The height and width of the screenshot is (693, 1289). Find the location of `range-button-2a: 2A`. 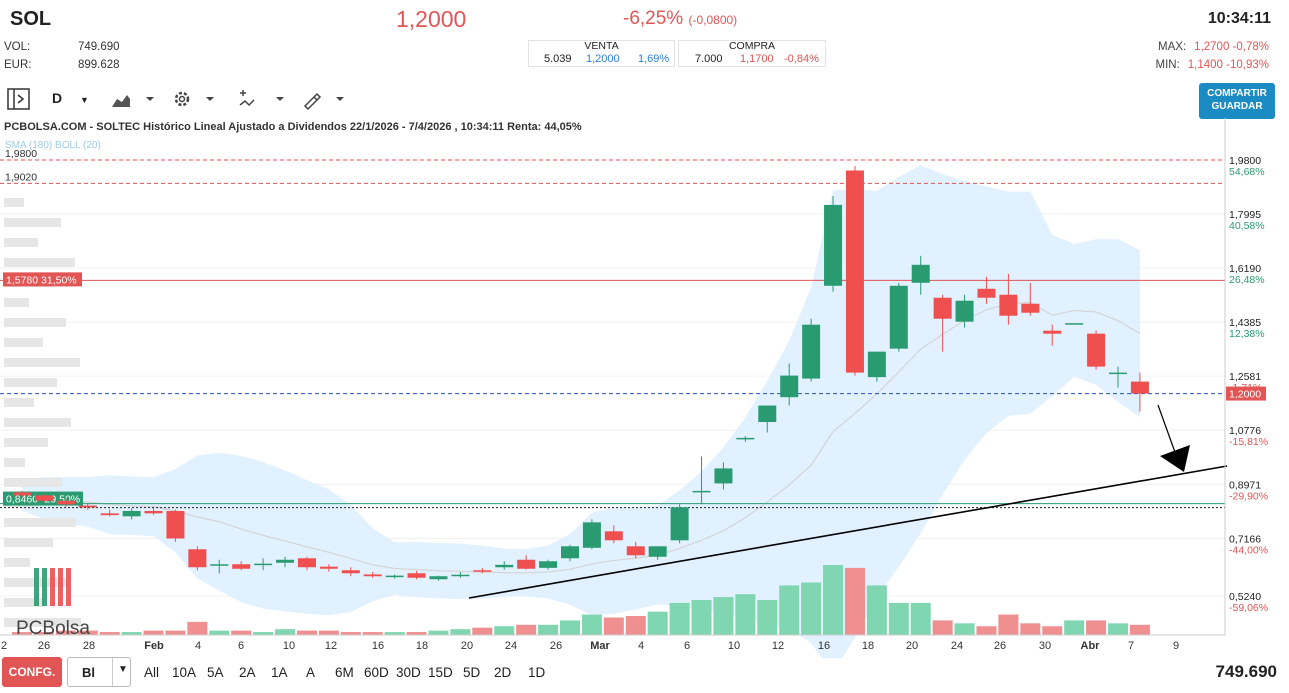

range-button-2a: 2A is located at coordinates (247, 672).